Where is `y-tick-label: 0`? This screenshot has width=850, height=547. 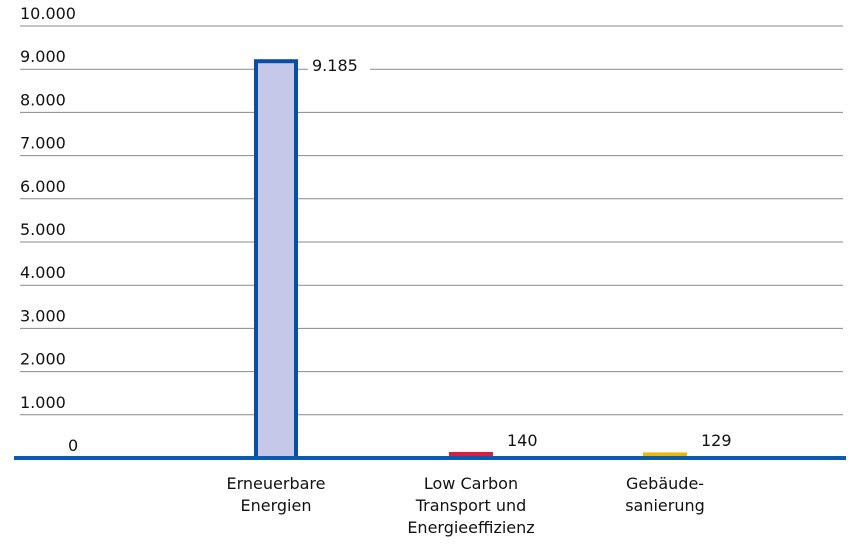 y-tick-label: 0 is located at coordinates (73, 445).